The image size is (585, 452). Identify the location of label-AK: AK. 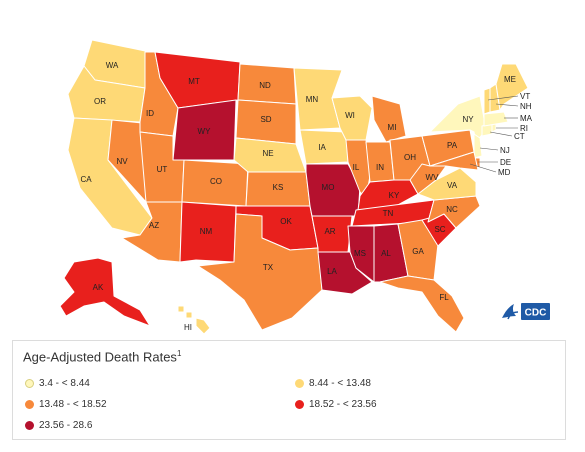
(98, 287).